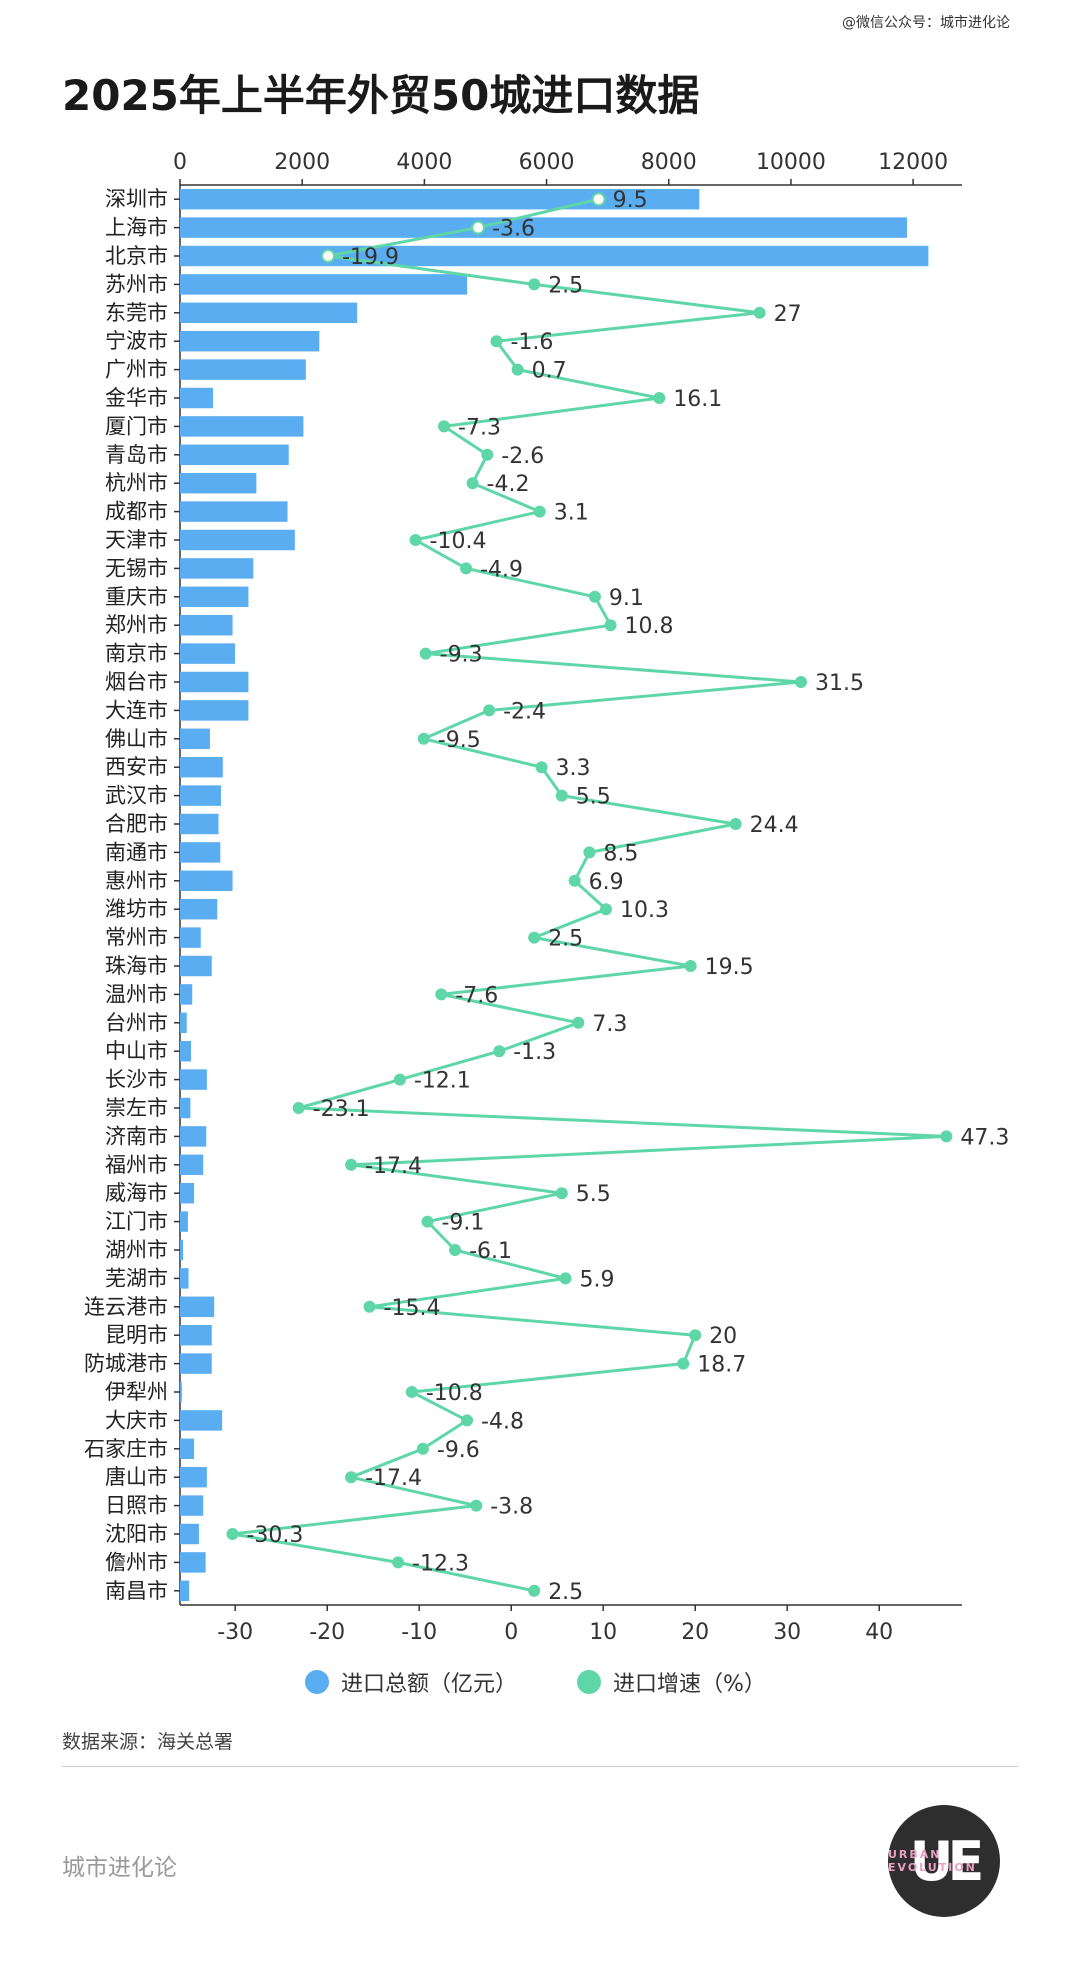  Describe the element at coordinates (649, 626) in the screenshot. I see `growth-data-label: 10.8` at that location.